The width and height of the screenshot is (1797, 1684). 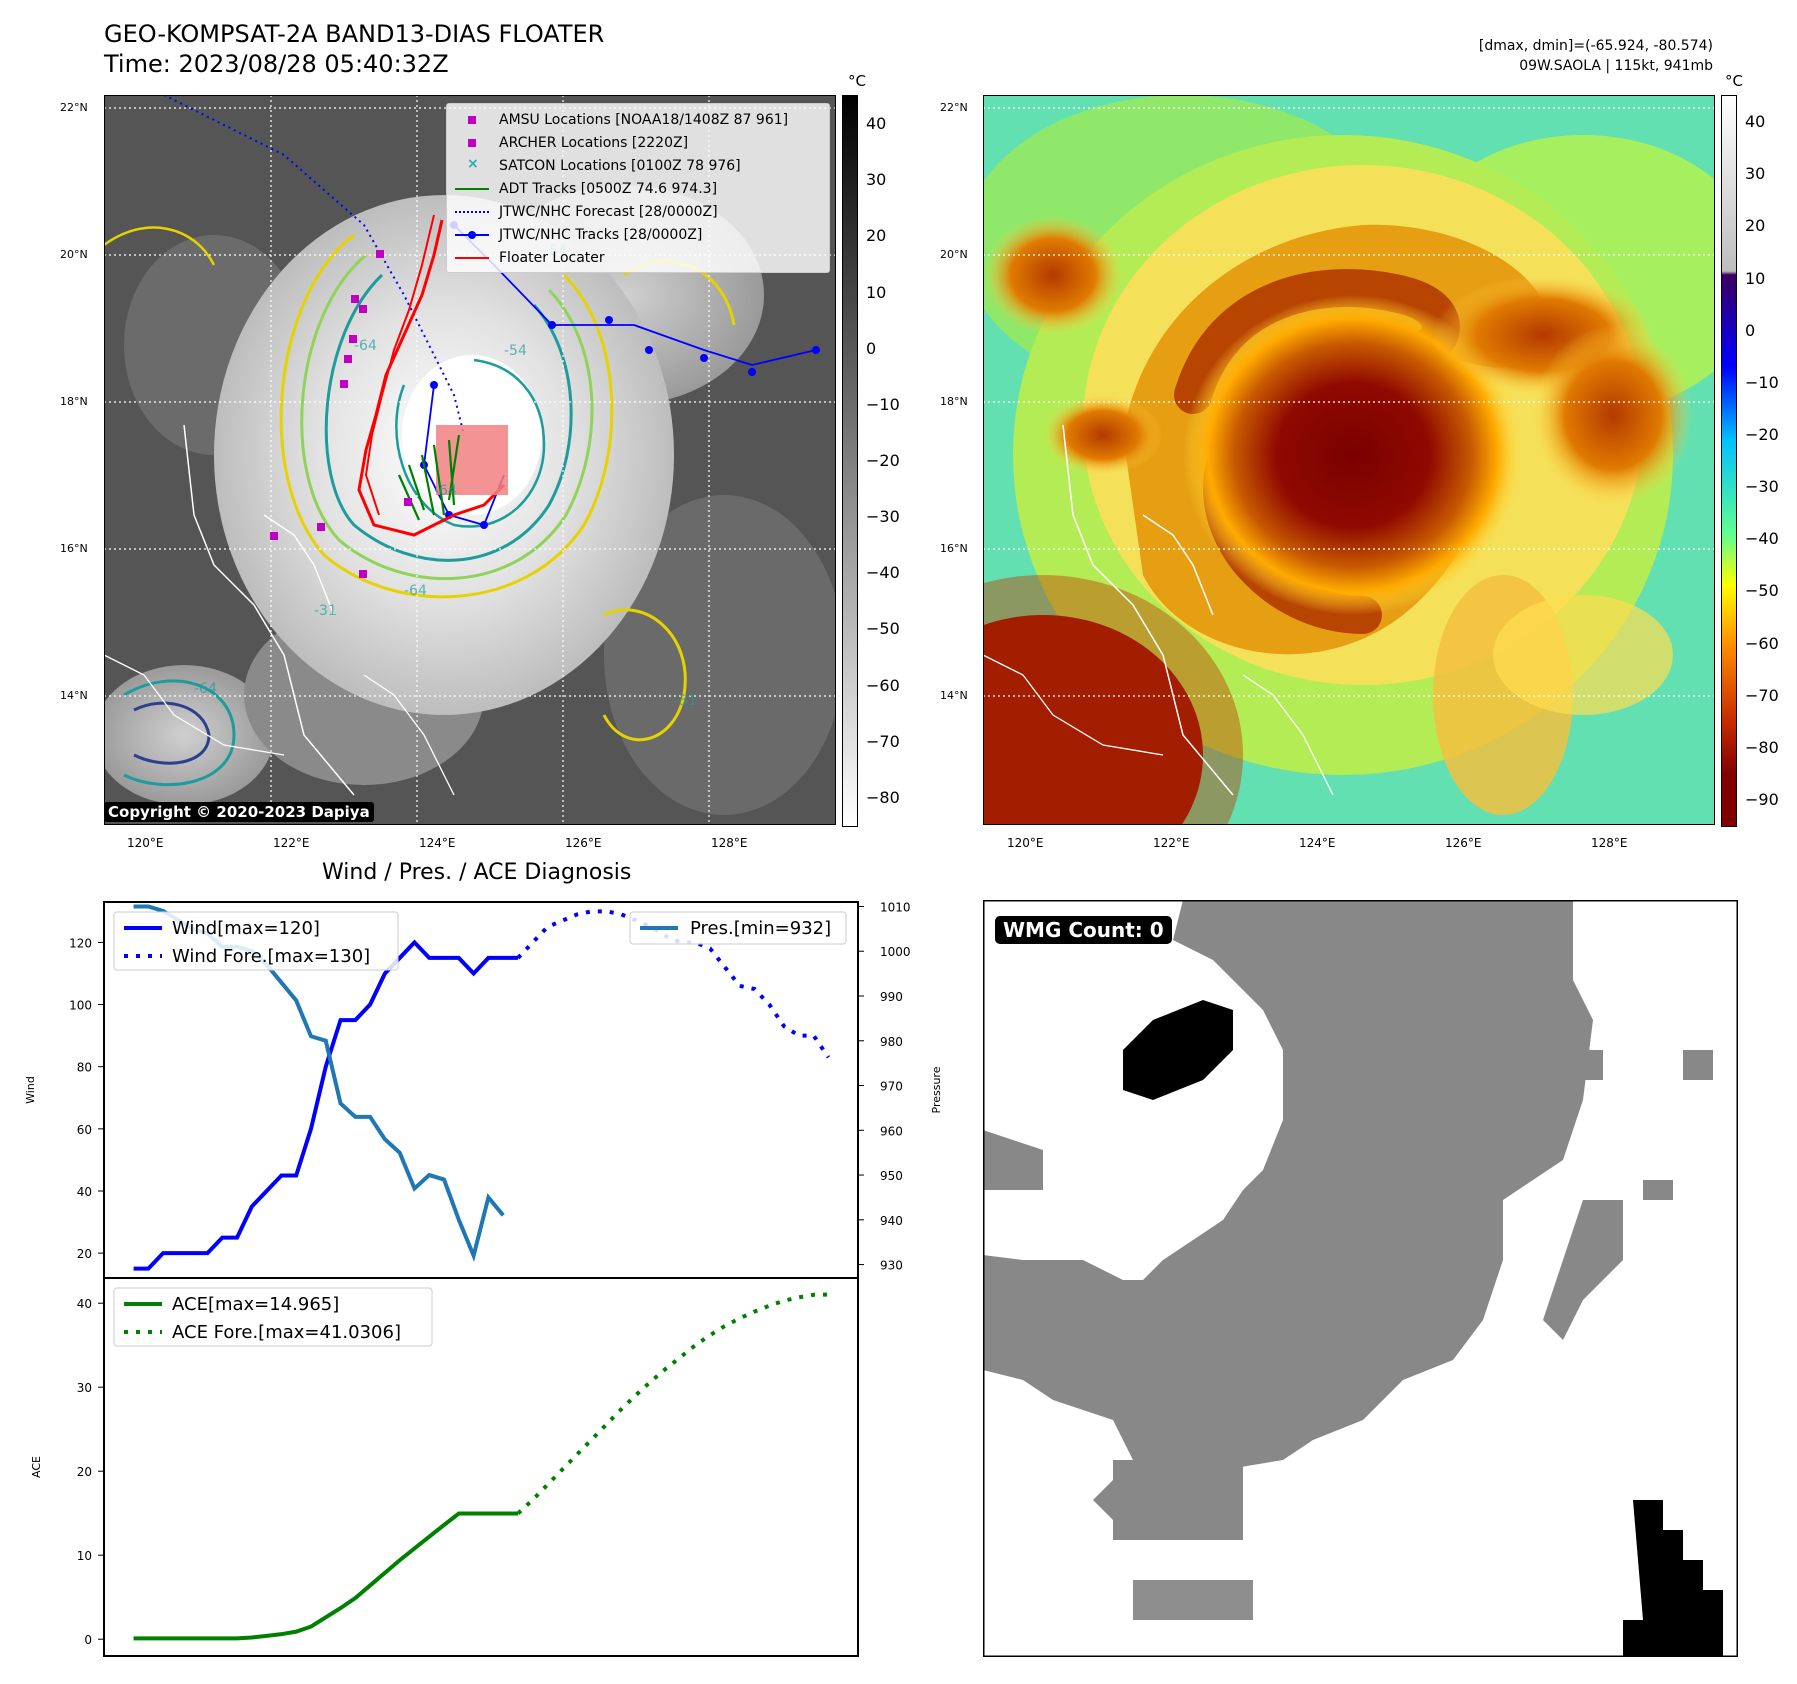 I want to click on amsu-markers, so click(x=341, y=414).